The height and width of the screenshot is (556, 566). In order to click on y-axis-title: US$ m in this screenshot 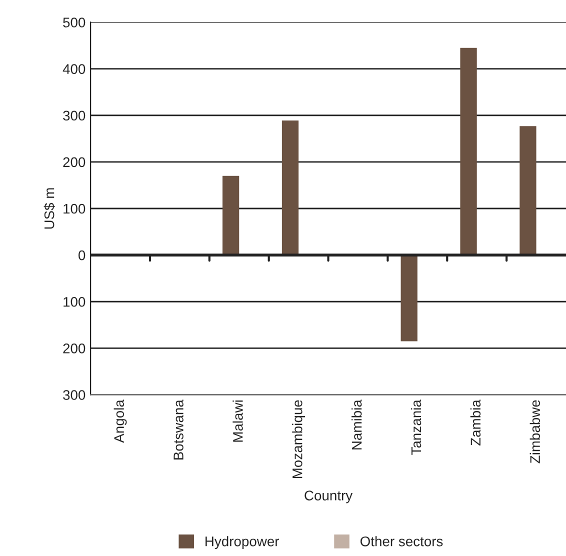, I will do `click(50, 208)`.